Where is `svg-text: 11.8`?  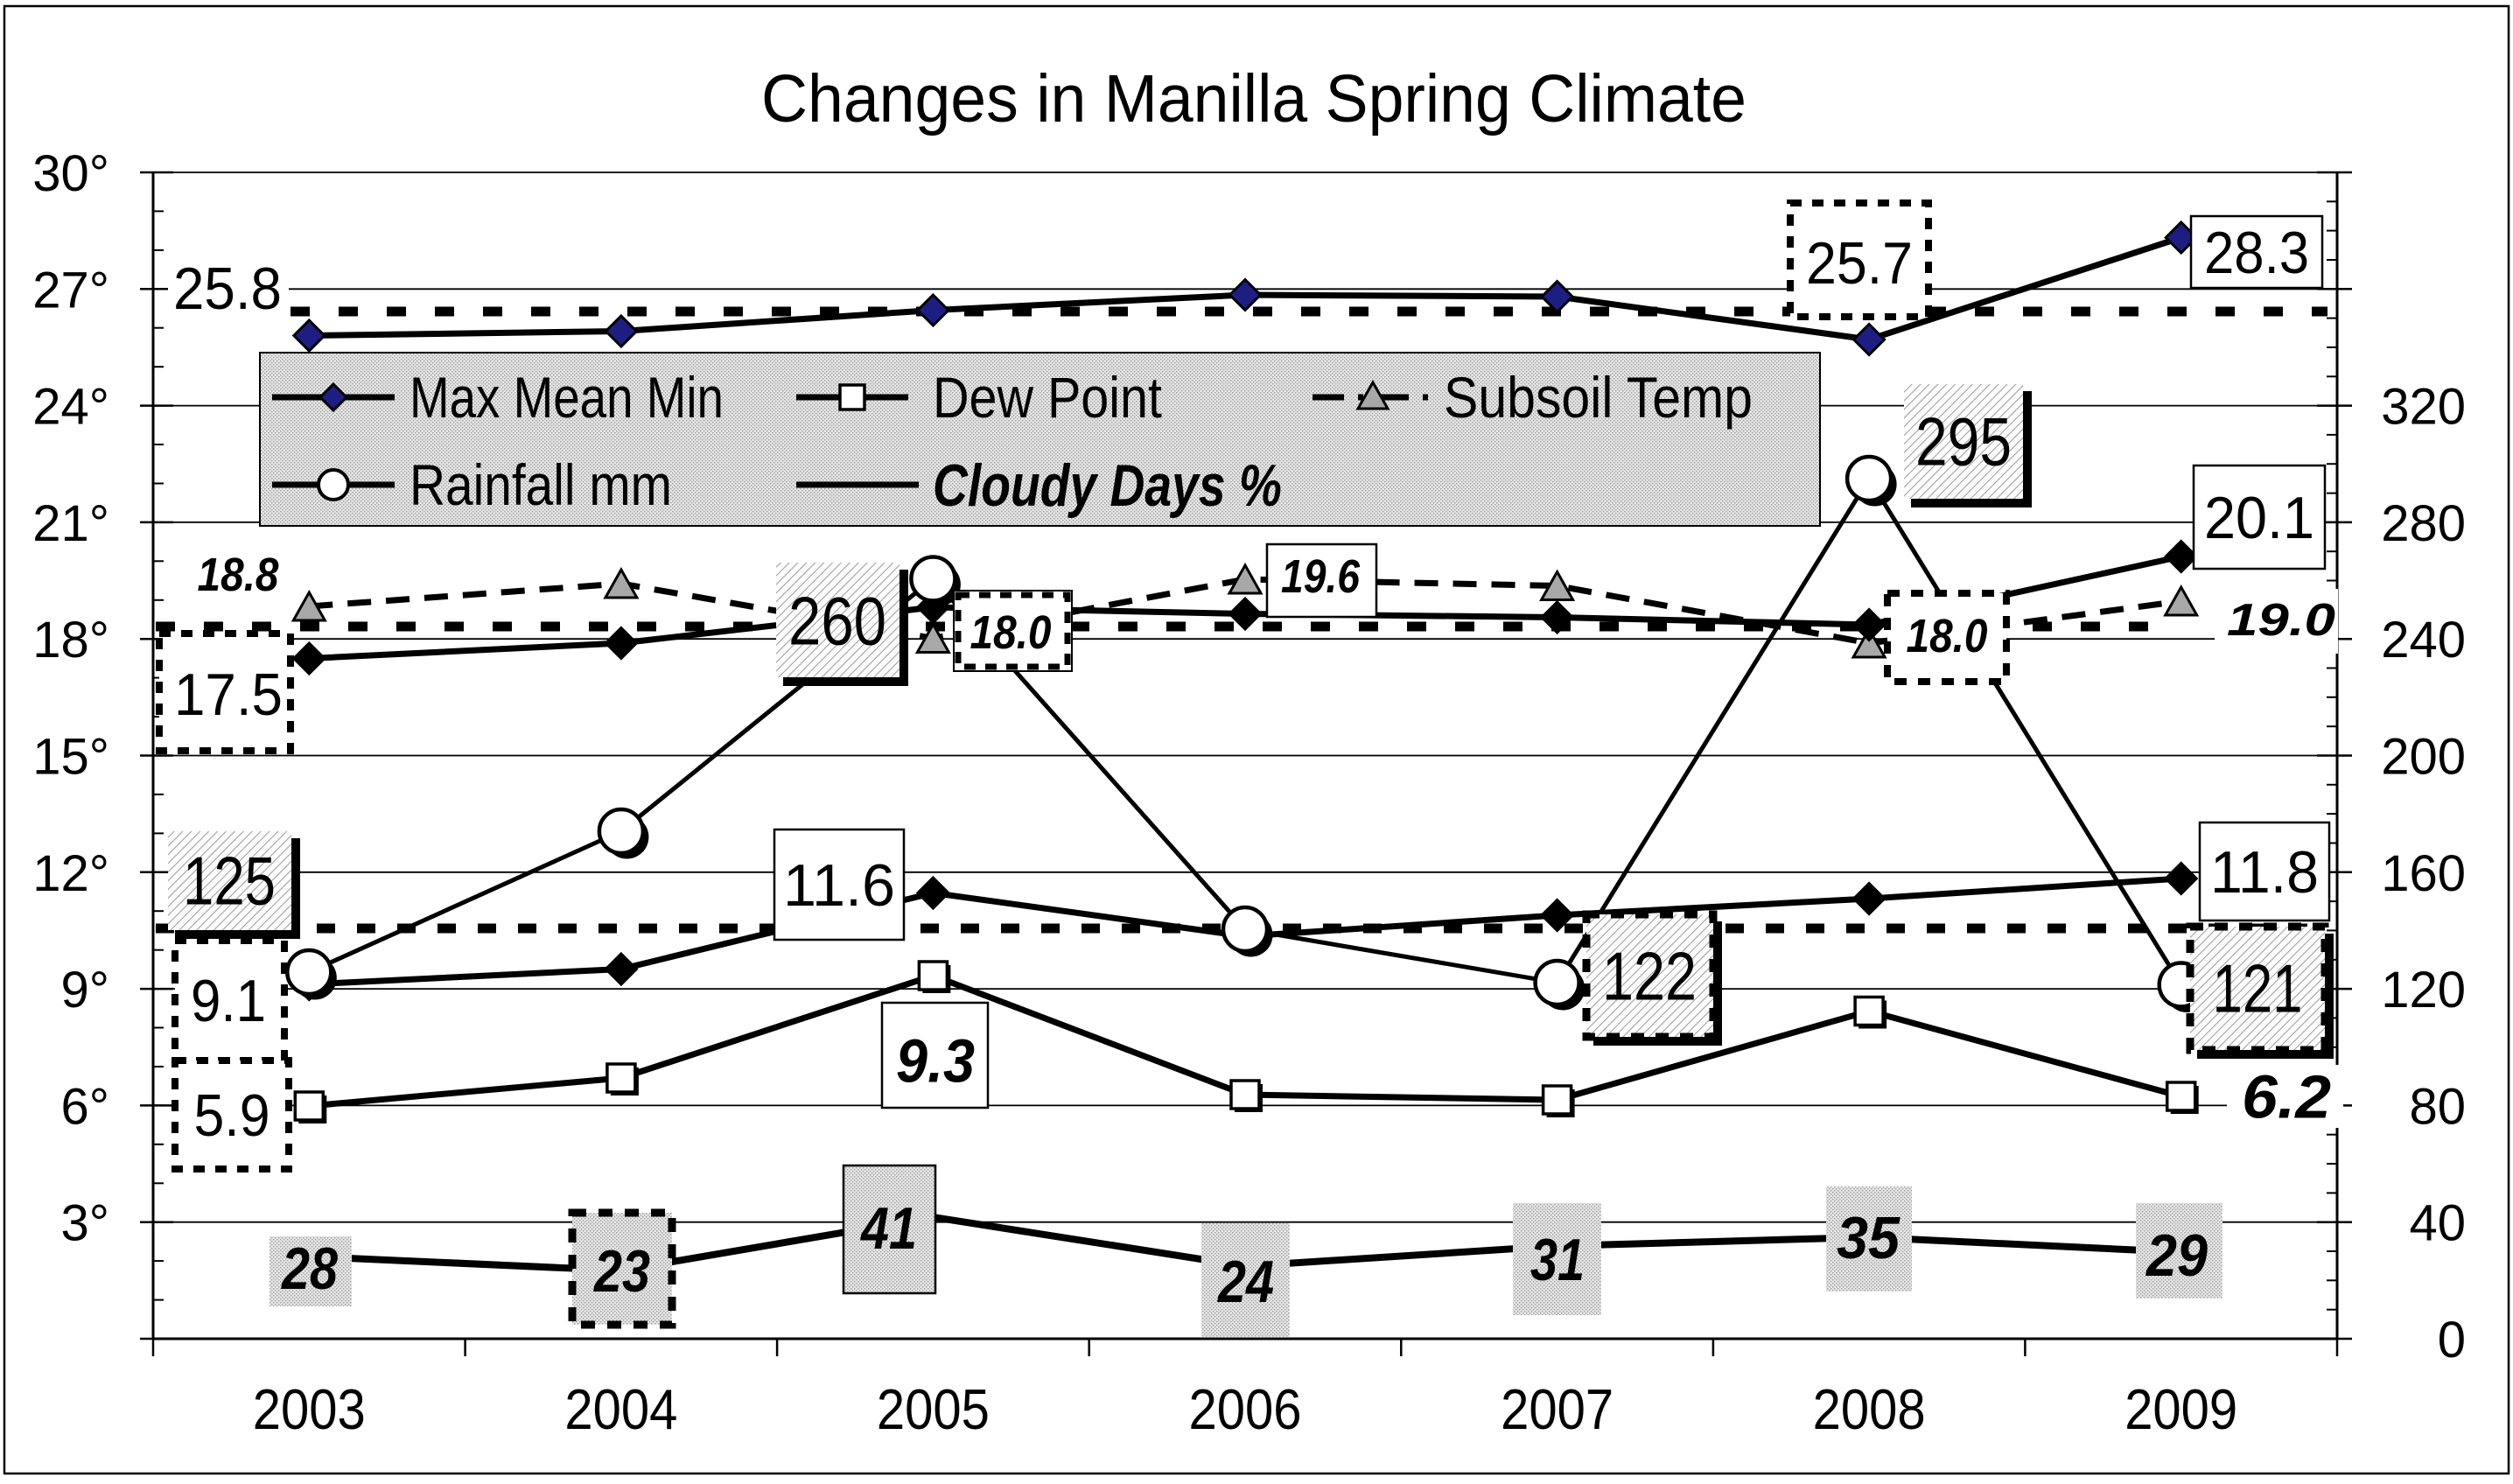
svg-text: 11.8 is located at coordinates (2264, 872).